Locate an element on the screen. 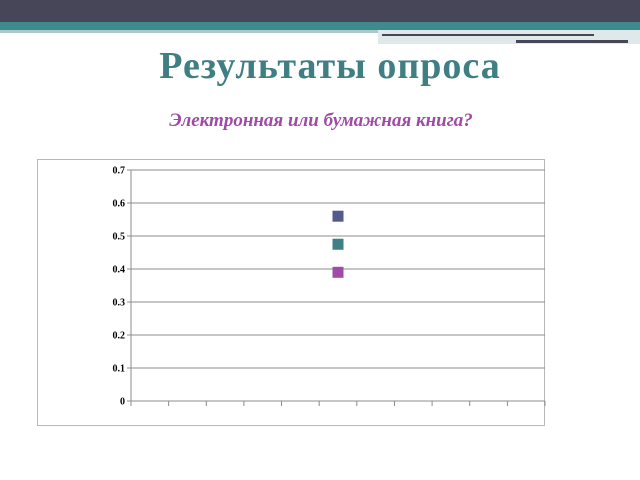  y-tick-label: 0.3 is located at coordinates (119, 303).